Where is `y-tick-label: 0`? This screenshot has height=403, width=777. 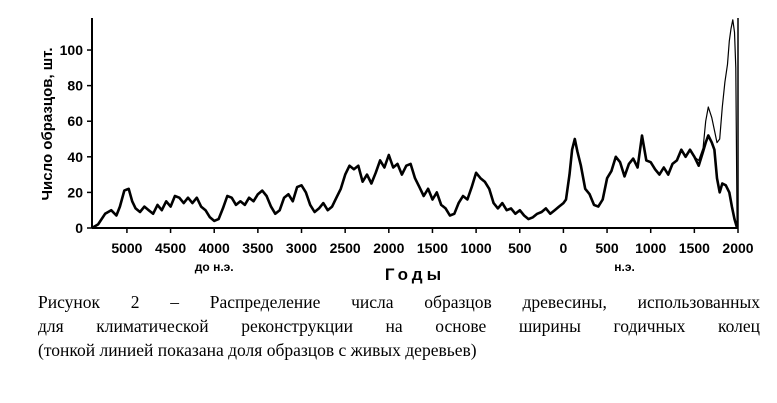 y-tick-label: 0 is located at coordinates (79, 228).